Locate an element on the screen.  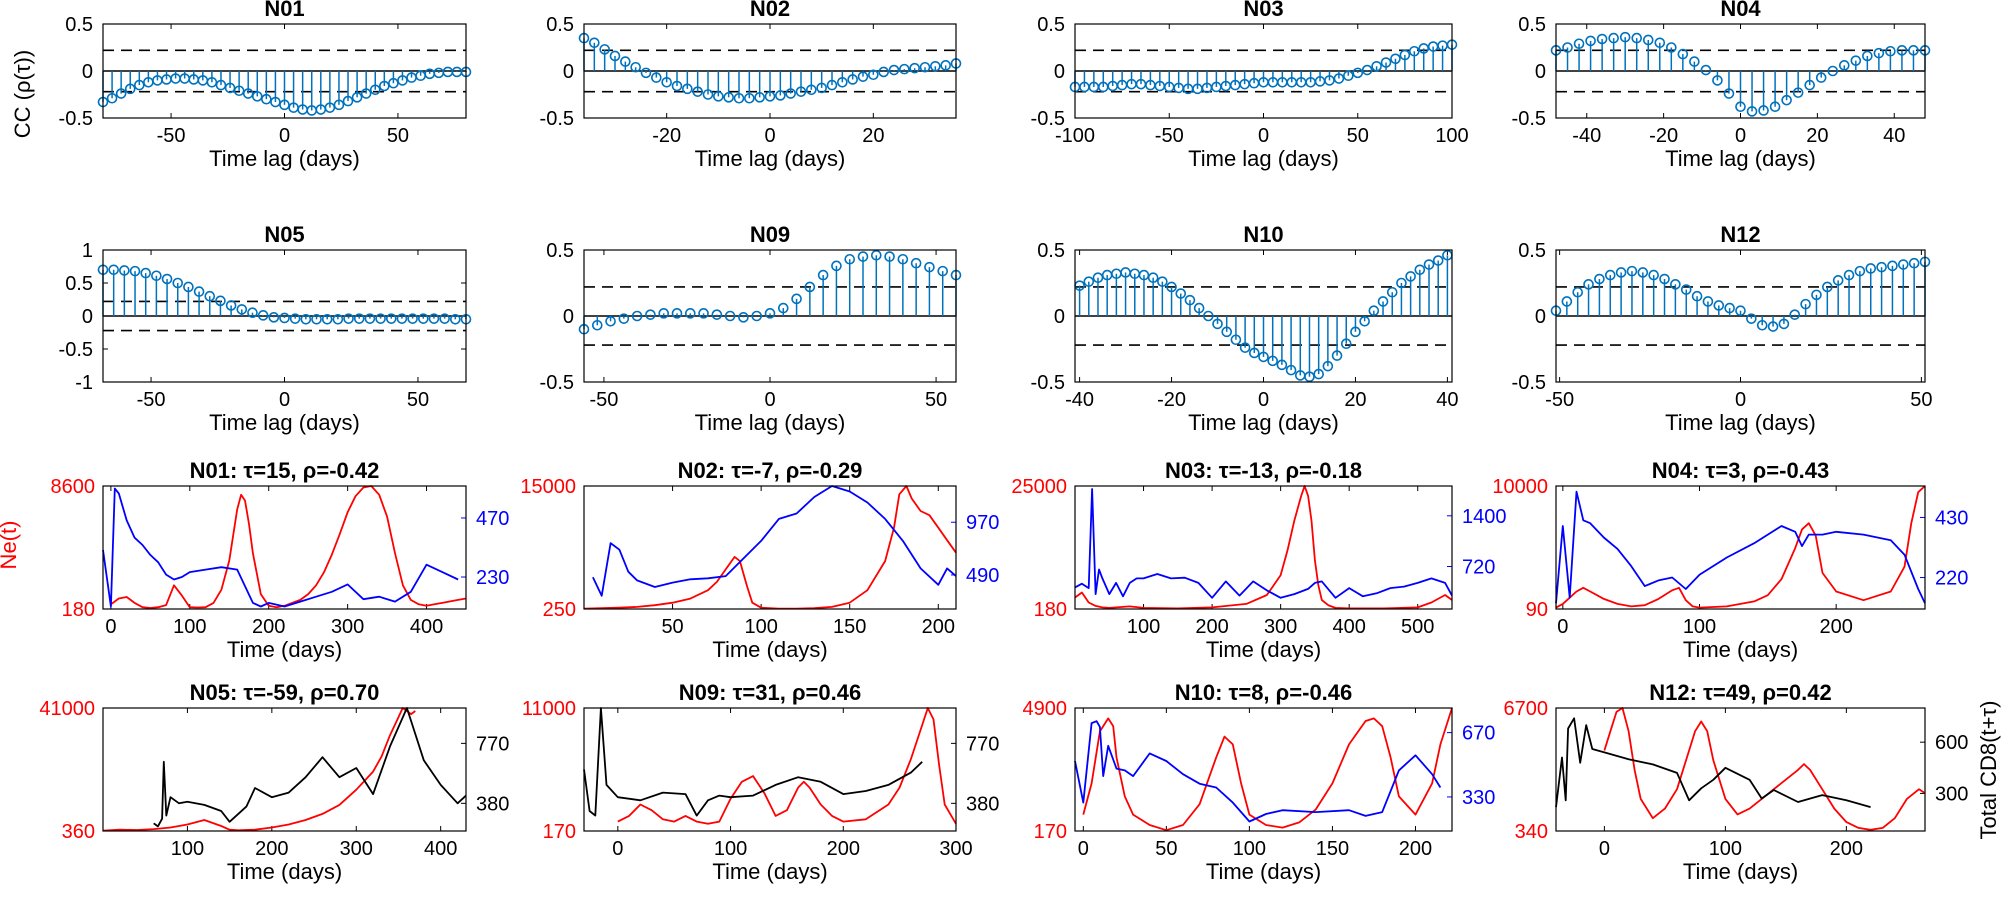
y-tick-label: 0.5 is located at coordinates (560, 251).